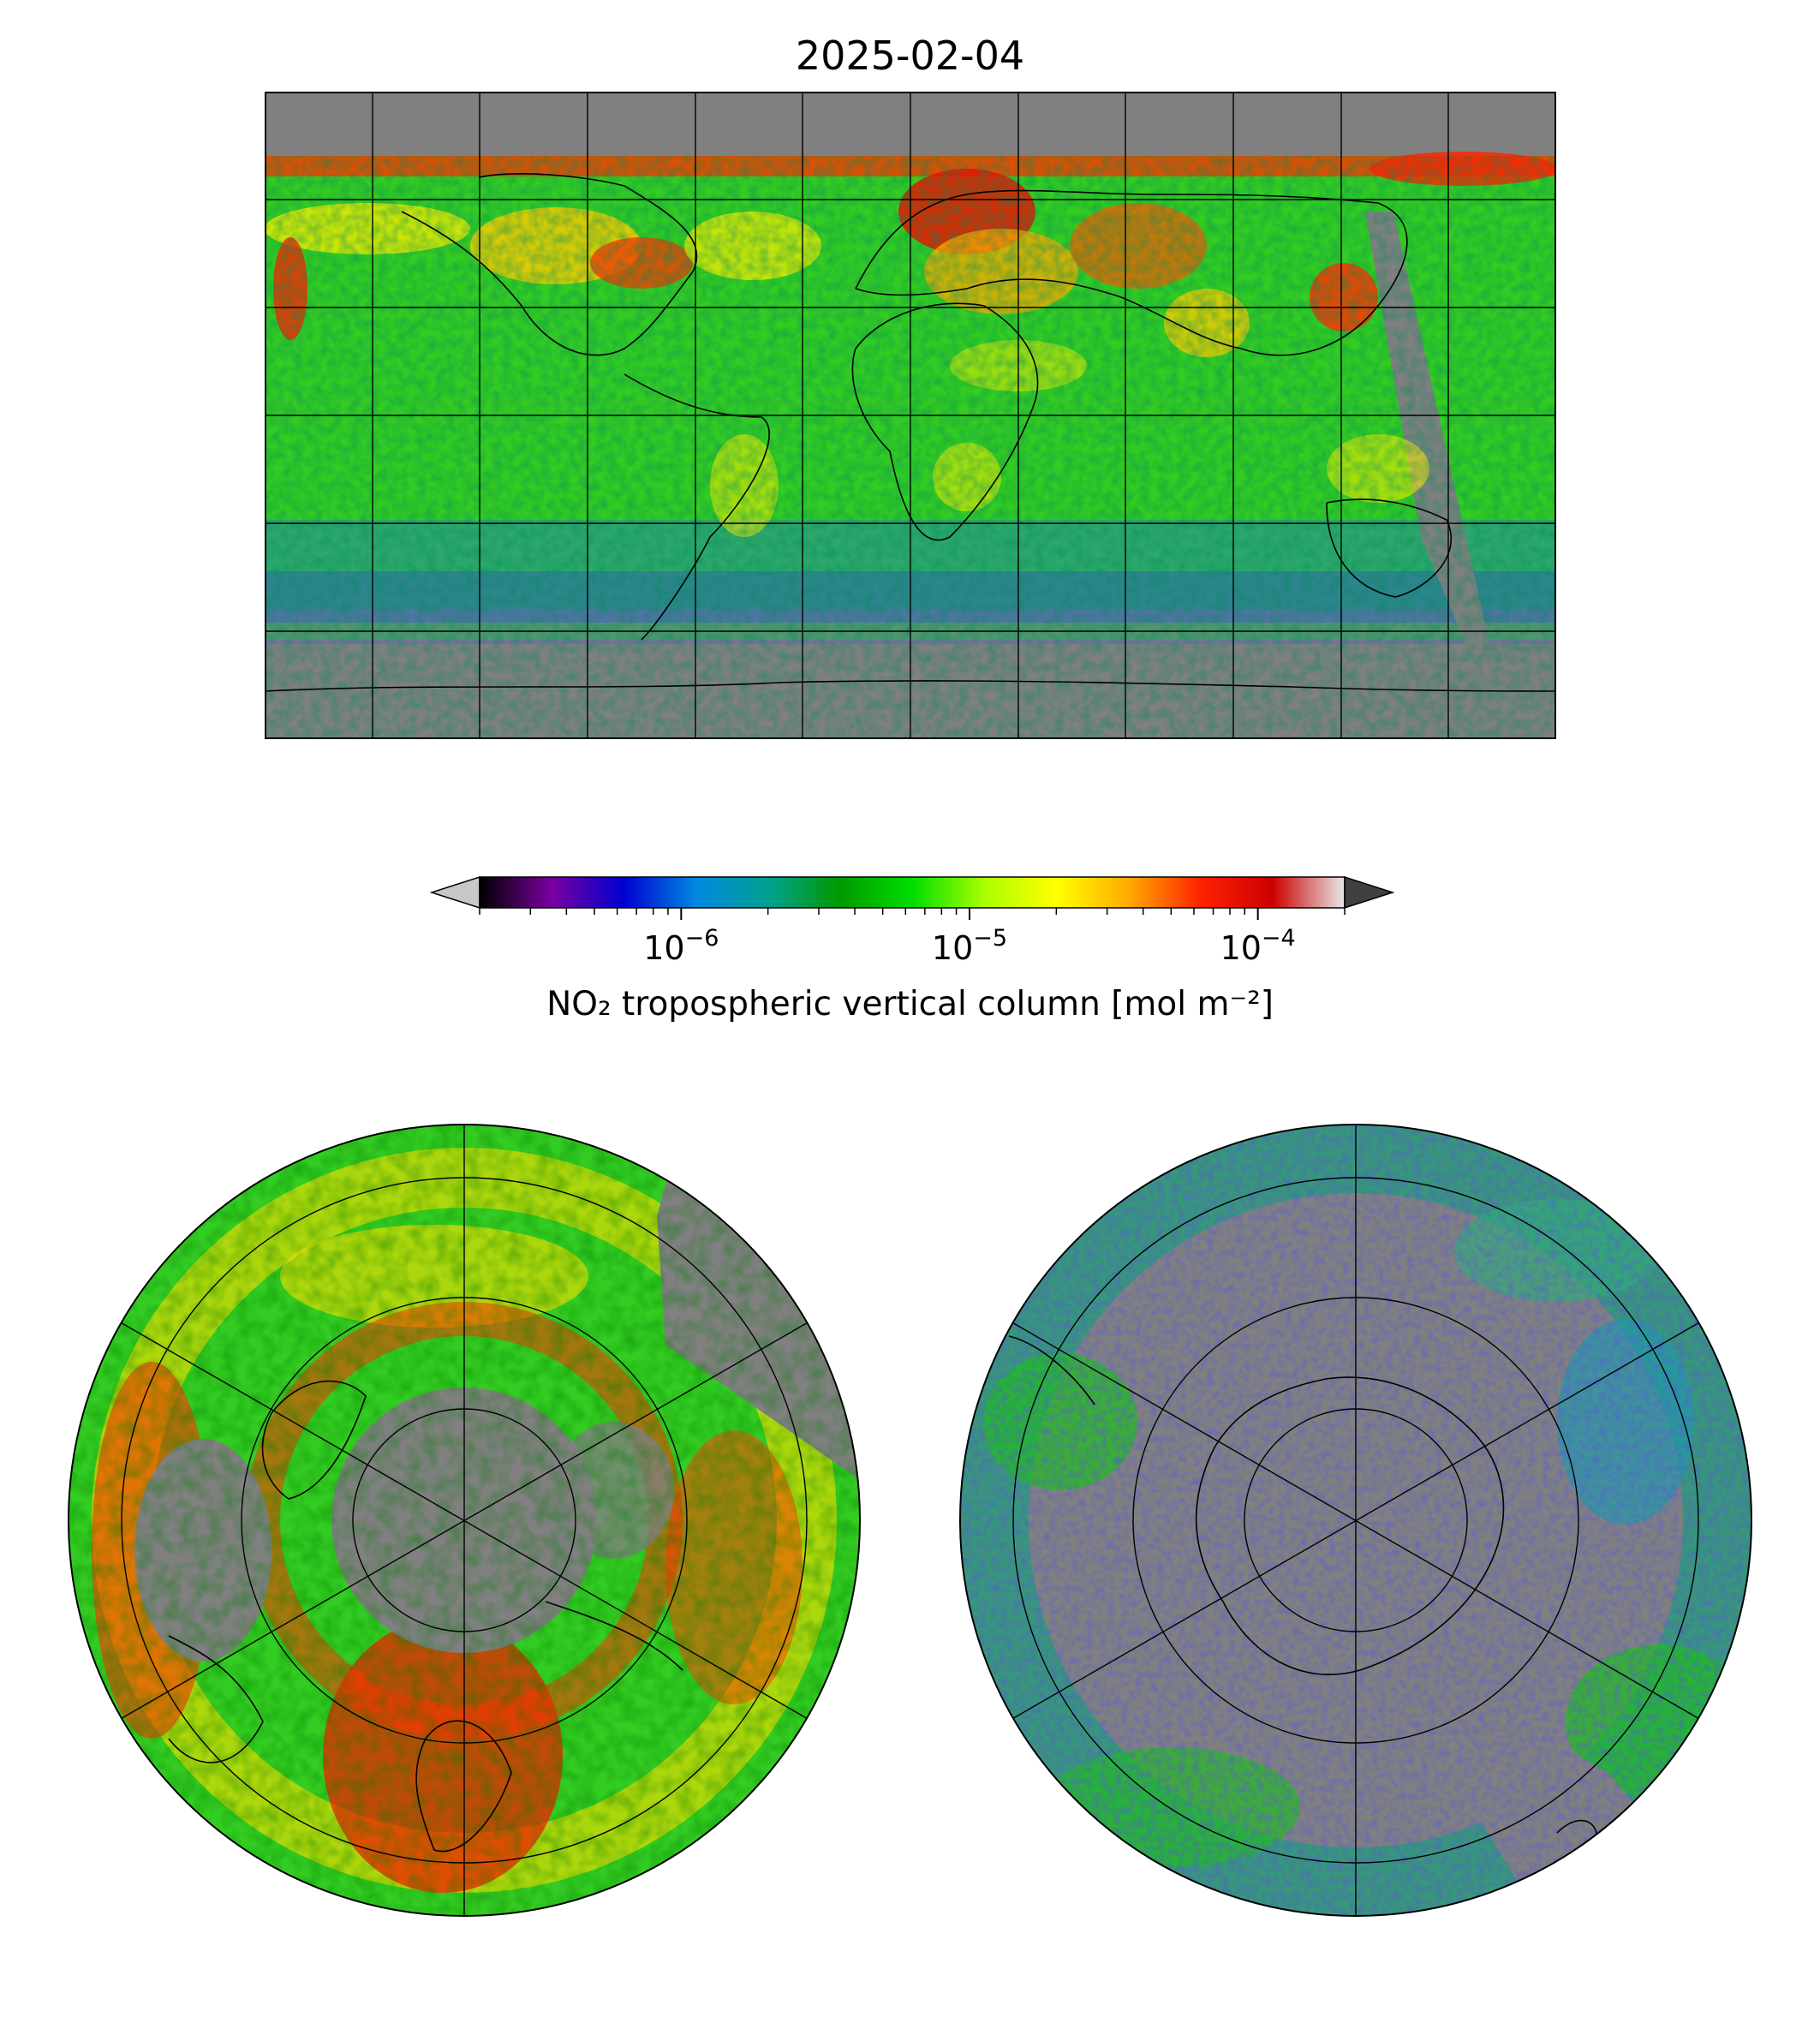 This screenshot has width=1820, height=2023. I want to click on colorbar-gradient, so click(912, 892).